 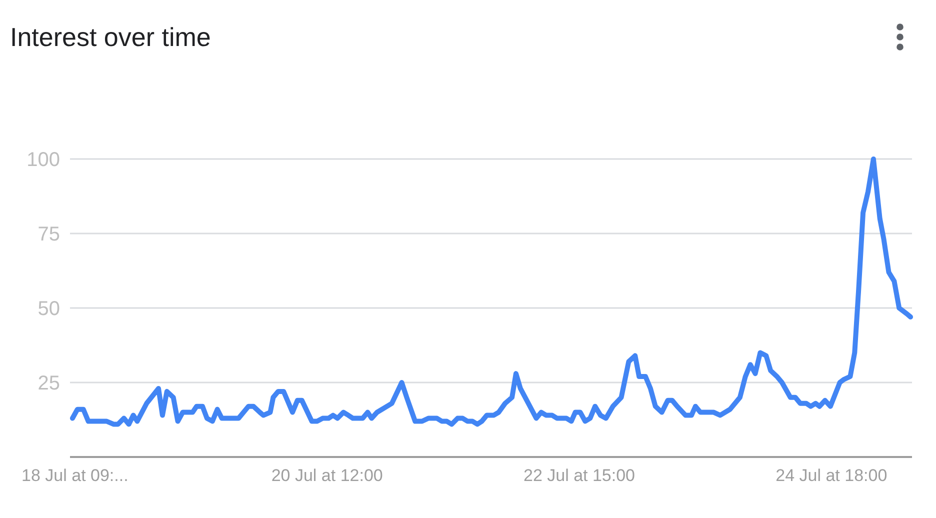 What do you see at coordinates (327, 475) in the screenshot?
I see `x-tick-label: 20 Jul at 12:00` at bounding box center [327, 475].